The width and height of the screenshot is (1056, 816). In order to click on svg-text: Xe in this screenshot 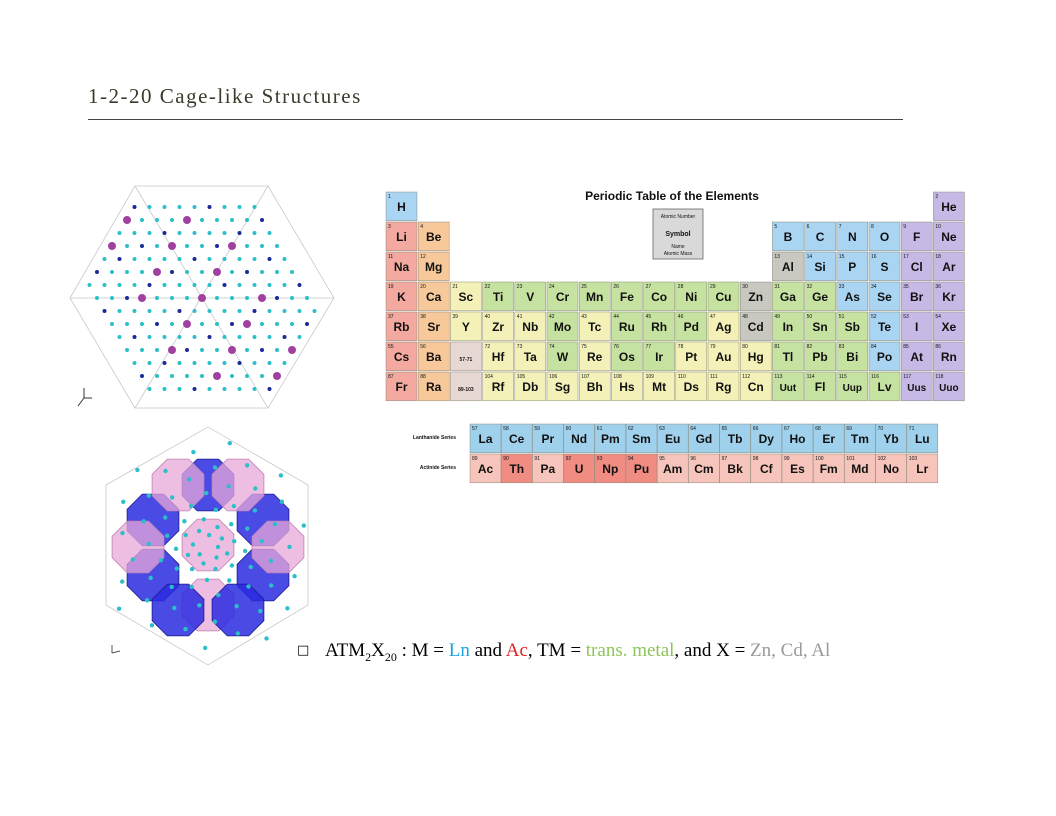, I will do `click(949, 327)`.